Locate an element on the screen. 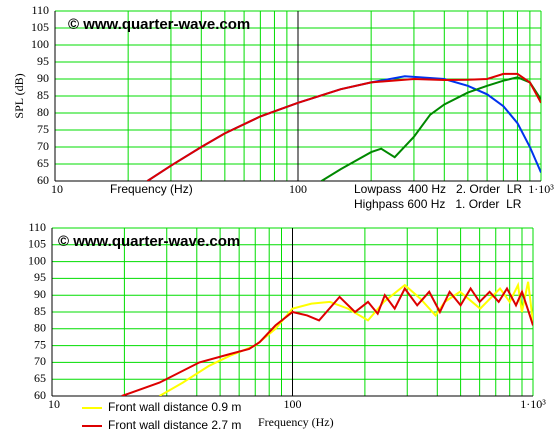 The image size is (560, 440). y-axis-label: SPL (dB) is located at coordinates (19, 95).